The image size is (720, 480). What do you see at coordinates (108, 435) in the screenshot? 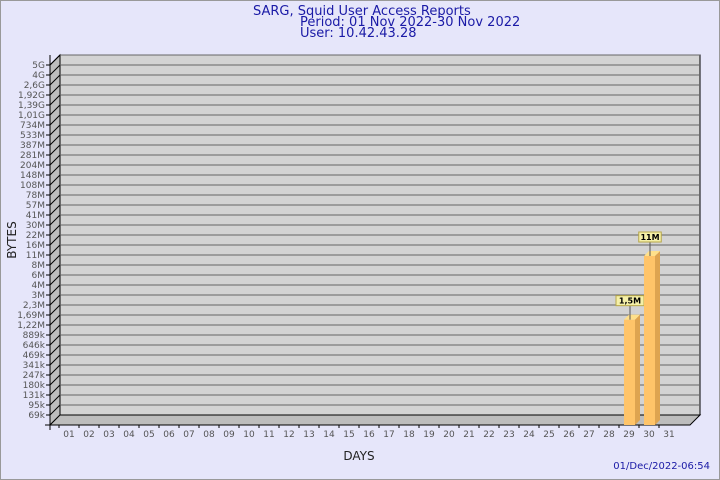
I see `x-tick-label: 03` at bounding box center [108, 435].